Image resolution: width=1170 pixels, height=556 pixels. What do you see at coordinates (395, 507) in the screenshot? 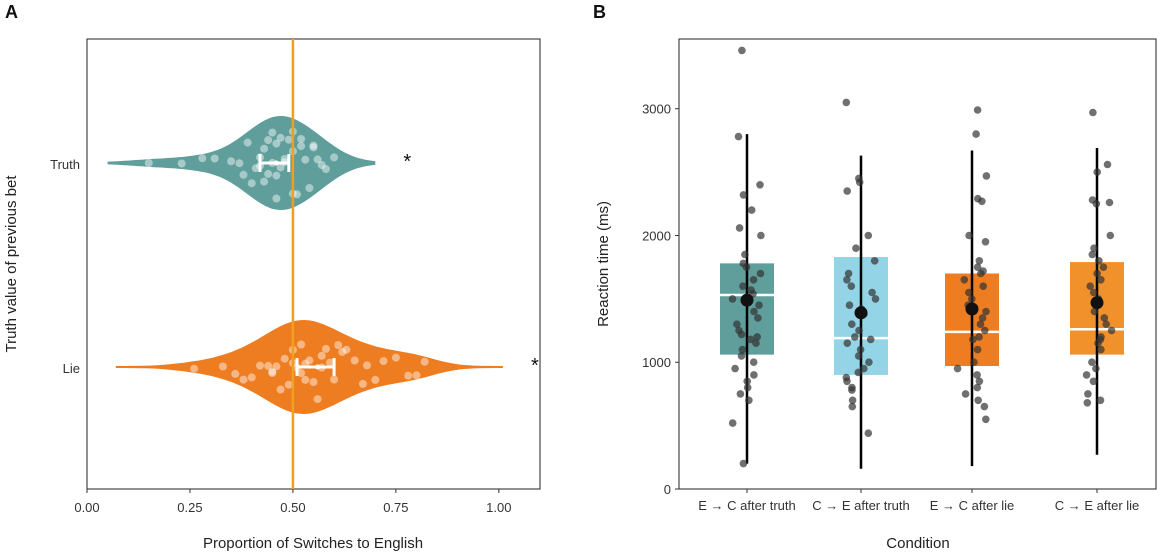
I see `x-tick-label-3: 0.75` at bounding box center [395, 507].